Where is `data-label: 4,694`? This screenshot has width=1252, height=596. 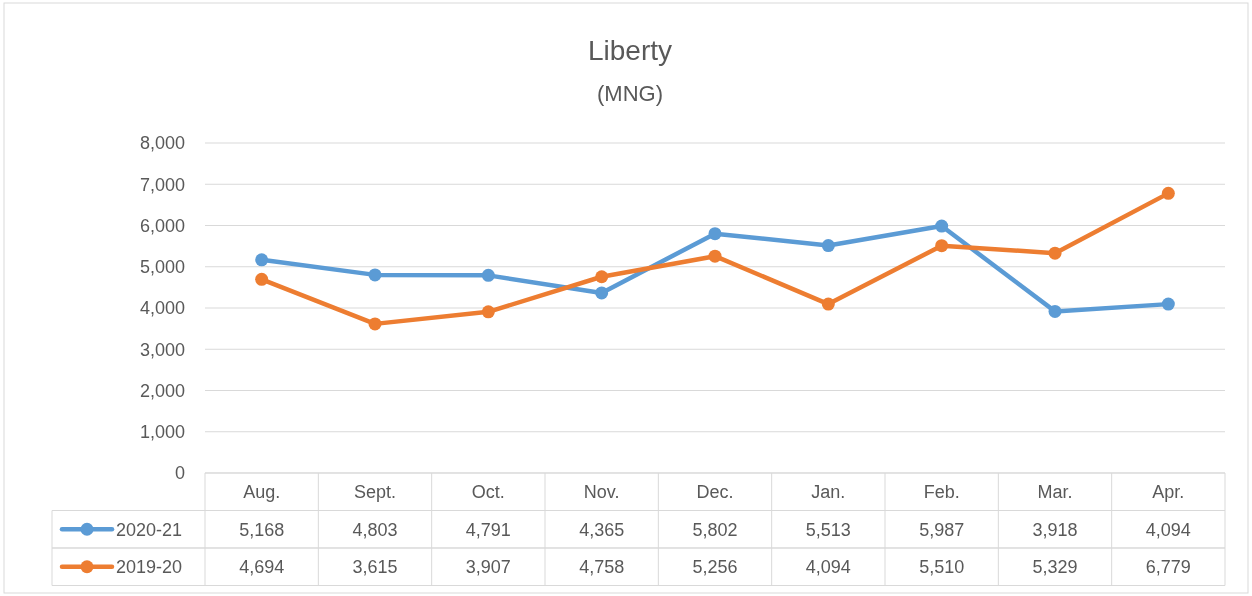
data-label: 4,694 is located at coordinates (262, 567).